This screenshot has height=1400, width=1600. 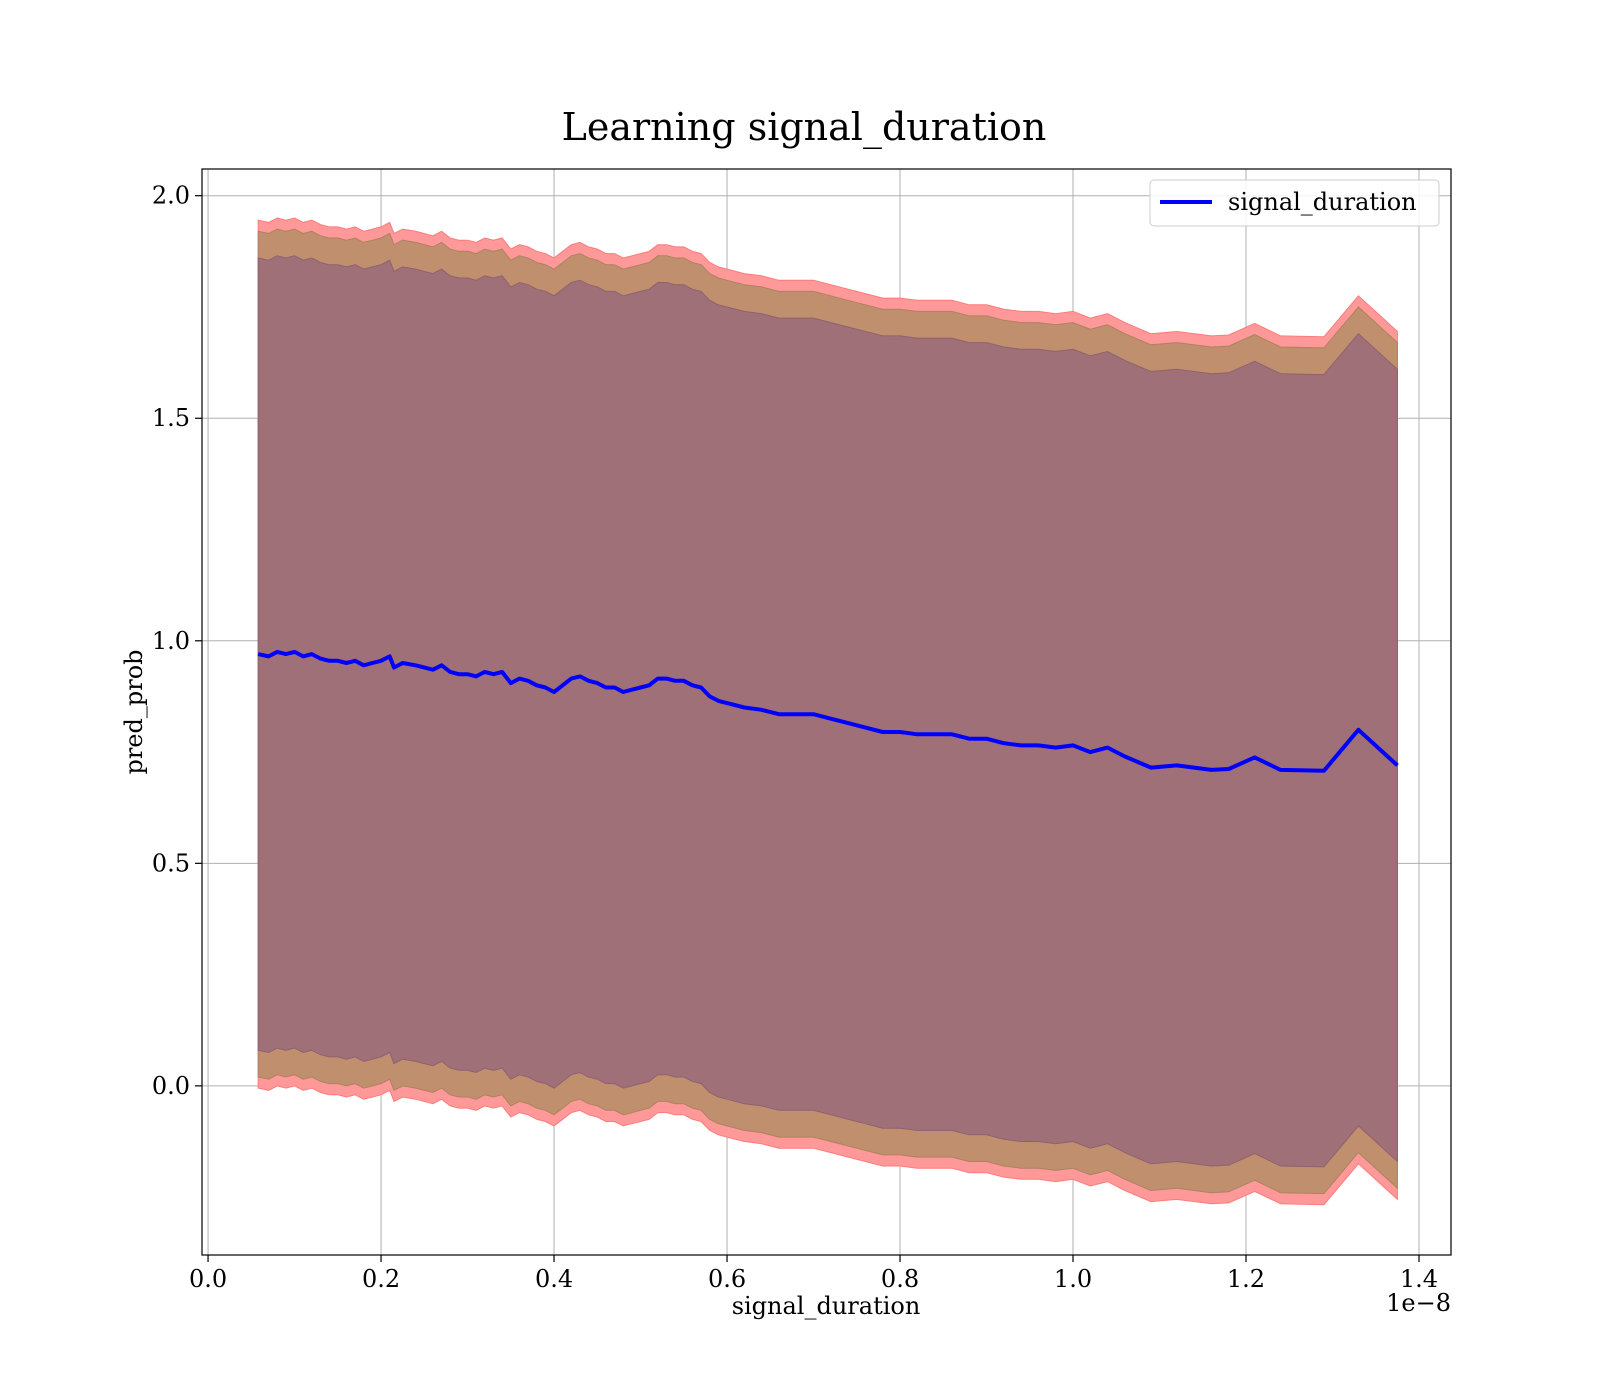 I want to click on y-tick-label: 2.0, so click(x=171, y=196).